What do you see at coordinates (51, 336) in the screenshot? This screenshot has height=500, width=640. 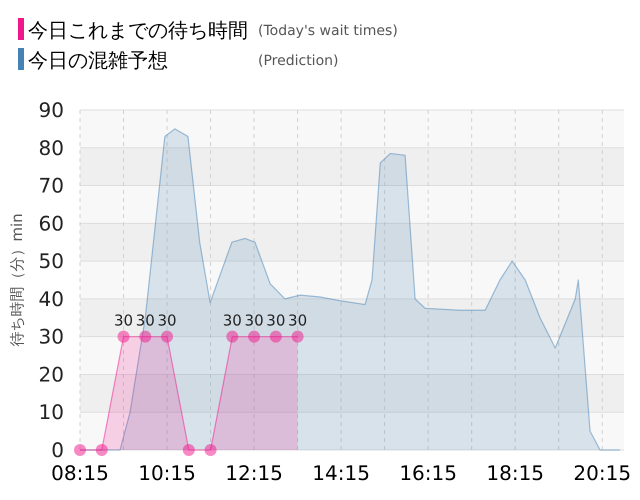 I see `y-tick-label: 30` at bounding box center [51, 336].